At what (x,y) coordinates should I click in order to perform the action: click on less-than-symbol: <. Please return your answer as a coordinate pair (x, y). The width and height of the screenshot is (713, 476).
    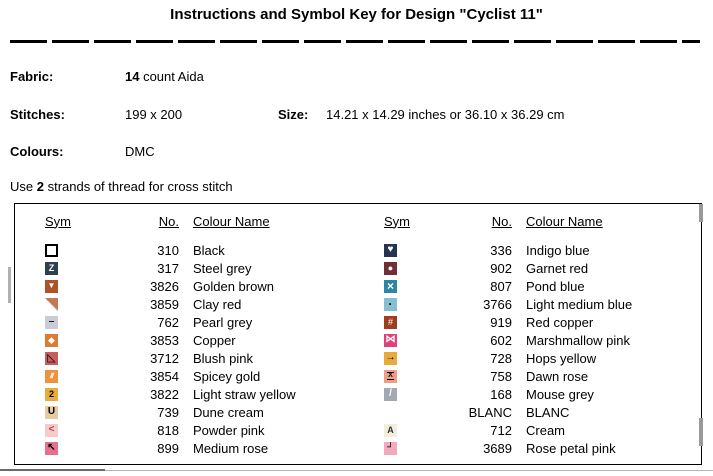
    Looking at the image, I should click on (51, 430).